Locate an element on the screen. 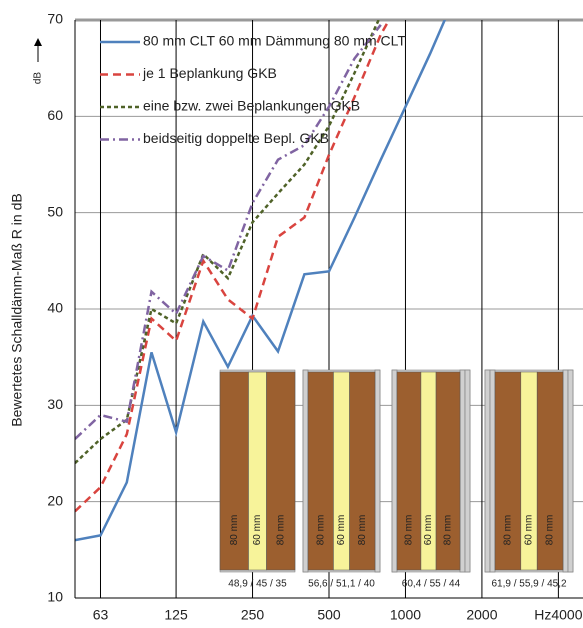  y-unit: dB is located at coordinates (38, 78).